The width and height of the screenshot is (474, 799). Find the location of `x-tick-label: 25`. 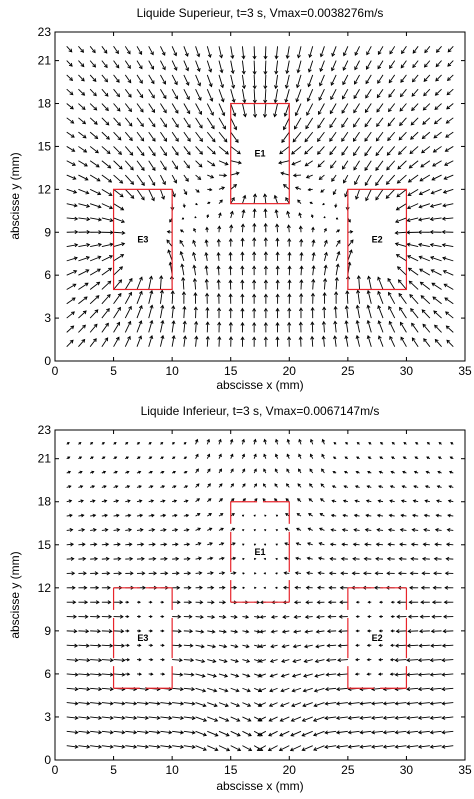

x-tick-label: 25 is located at coordinates (348, 371).